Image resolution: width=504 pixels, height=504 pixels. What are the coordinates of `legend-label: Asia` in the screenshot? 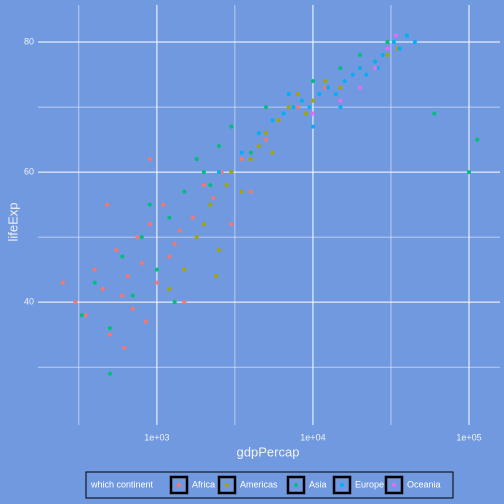 It's located at (318, 484).